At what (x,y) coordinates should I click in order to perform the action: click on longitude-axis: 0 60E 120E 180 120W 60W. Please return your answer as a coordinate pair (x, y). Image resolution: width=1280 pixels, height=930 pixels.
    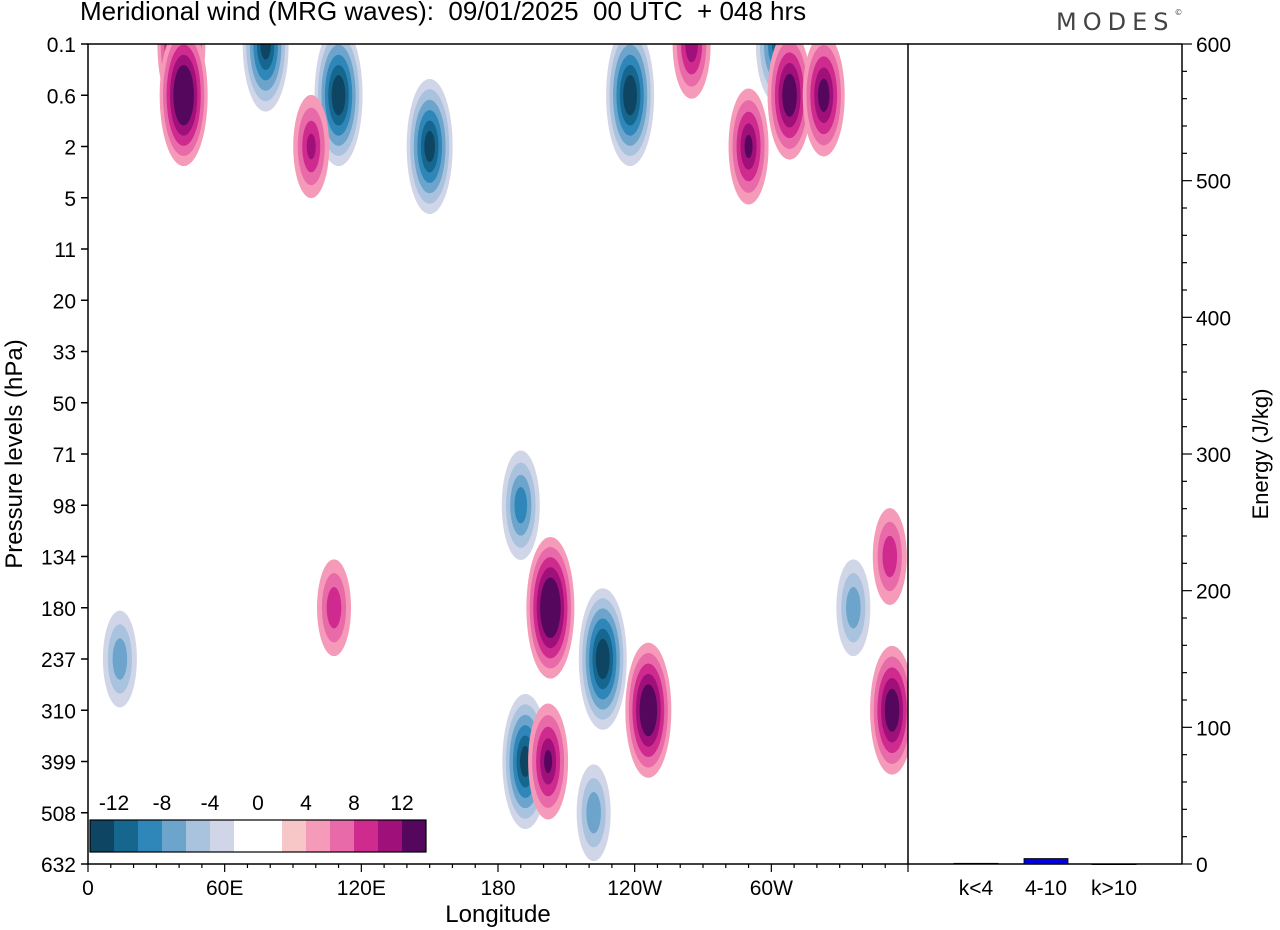
    Looking at the image, I should click on (495, 882).